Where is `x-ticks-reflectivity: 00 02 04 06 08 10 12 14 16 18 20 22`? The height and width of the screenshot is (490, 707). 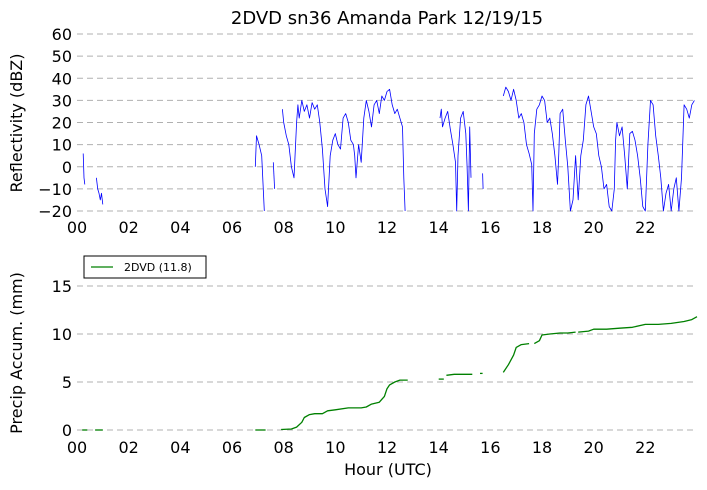
x-ticks-reflectivity: 00 02 04 06 08 10 12 14 16 18 20 22 is located at coordinates (361, 227).